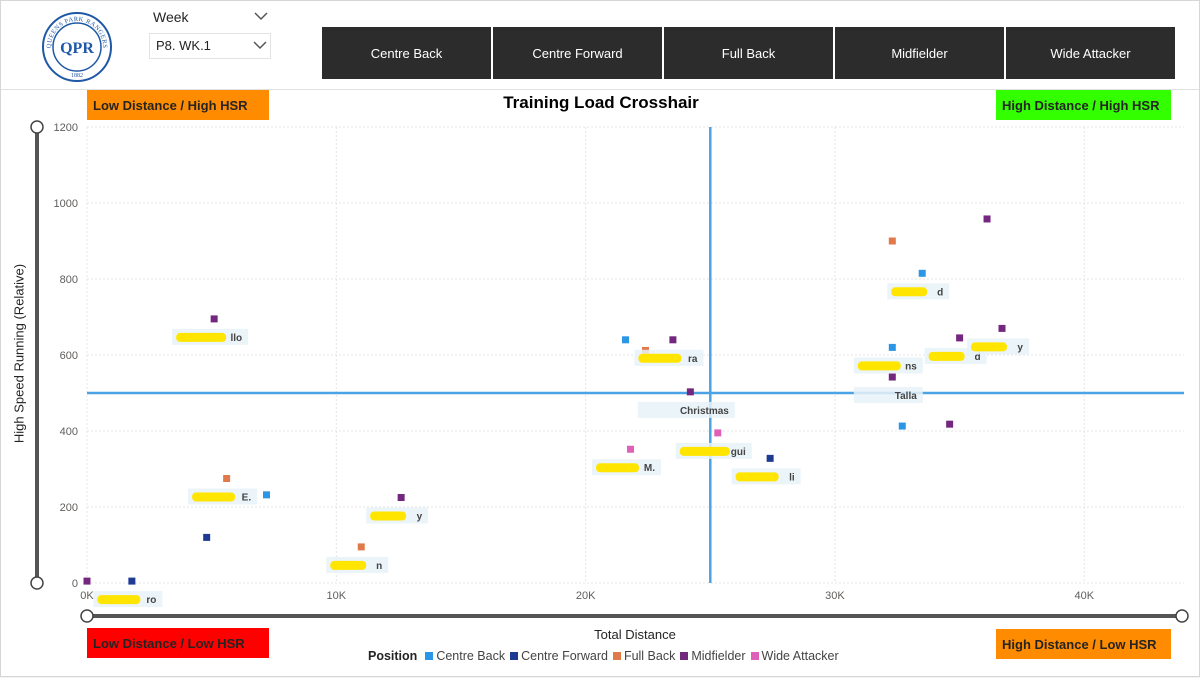  What do you see at coordinates (600, 89) in the screenshot?
I see `header-divider` at bounding box center [600, 89].